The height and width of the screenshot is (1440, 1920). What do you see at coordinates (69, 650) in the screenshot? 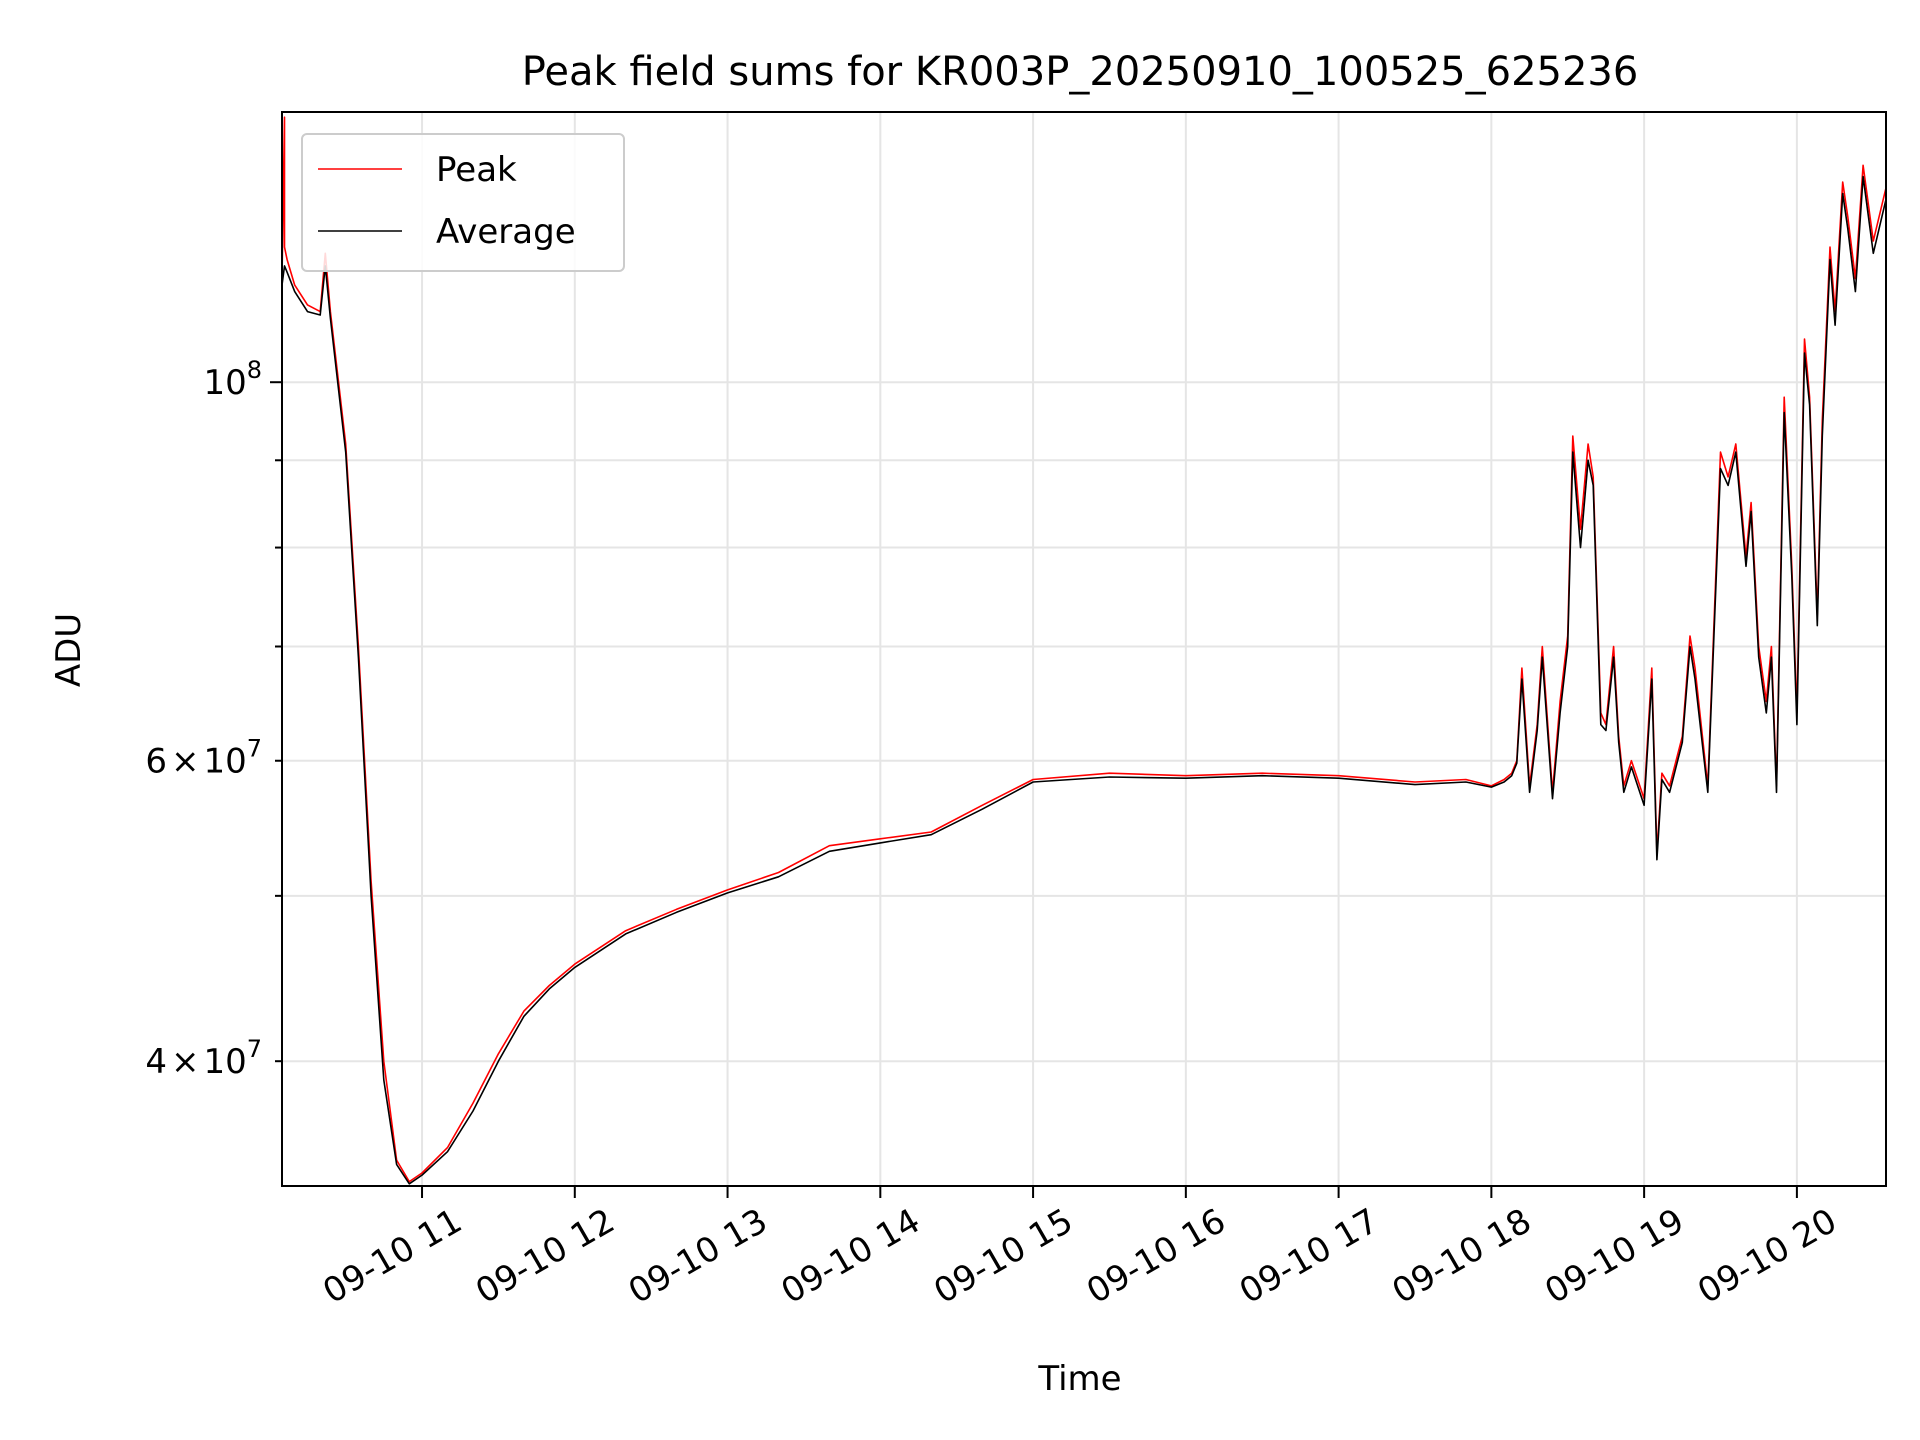
I see `y-axis-label: ADU` at bounding box center [69, 650].